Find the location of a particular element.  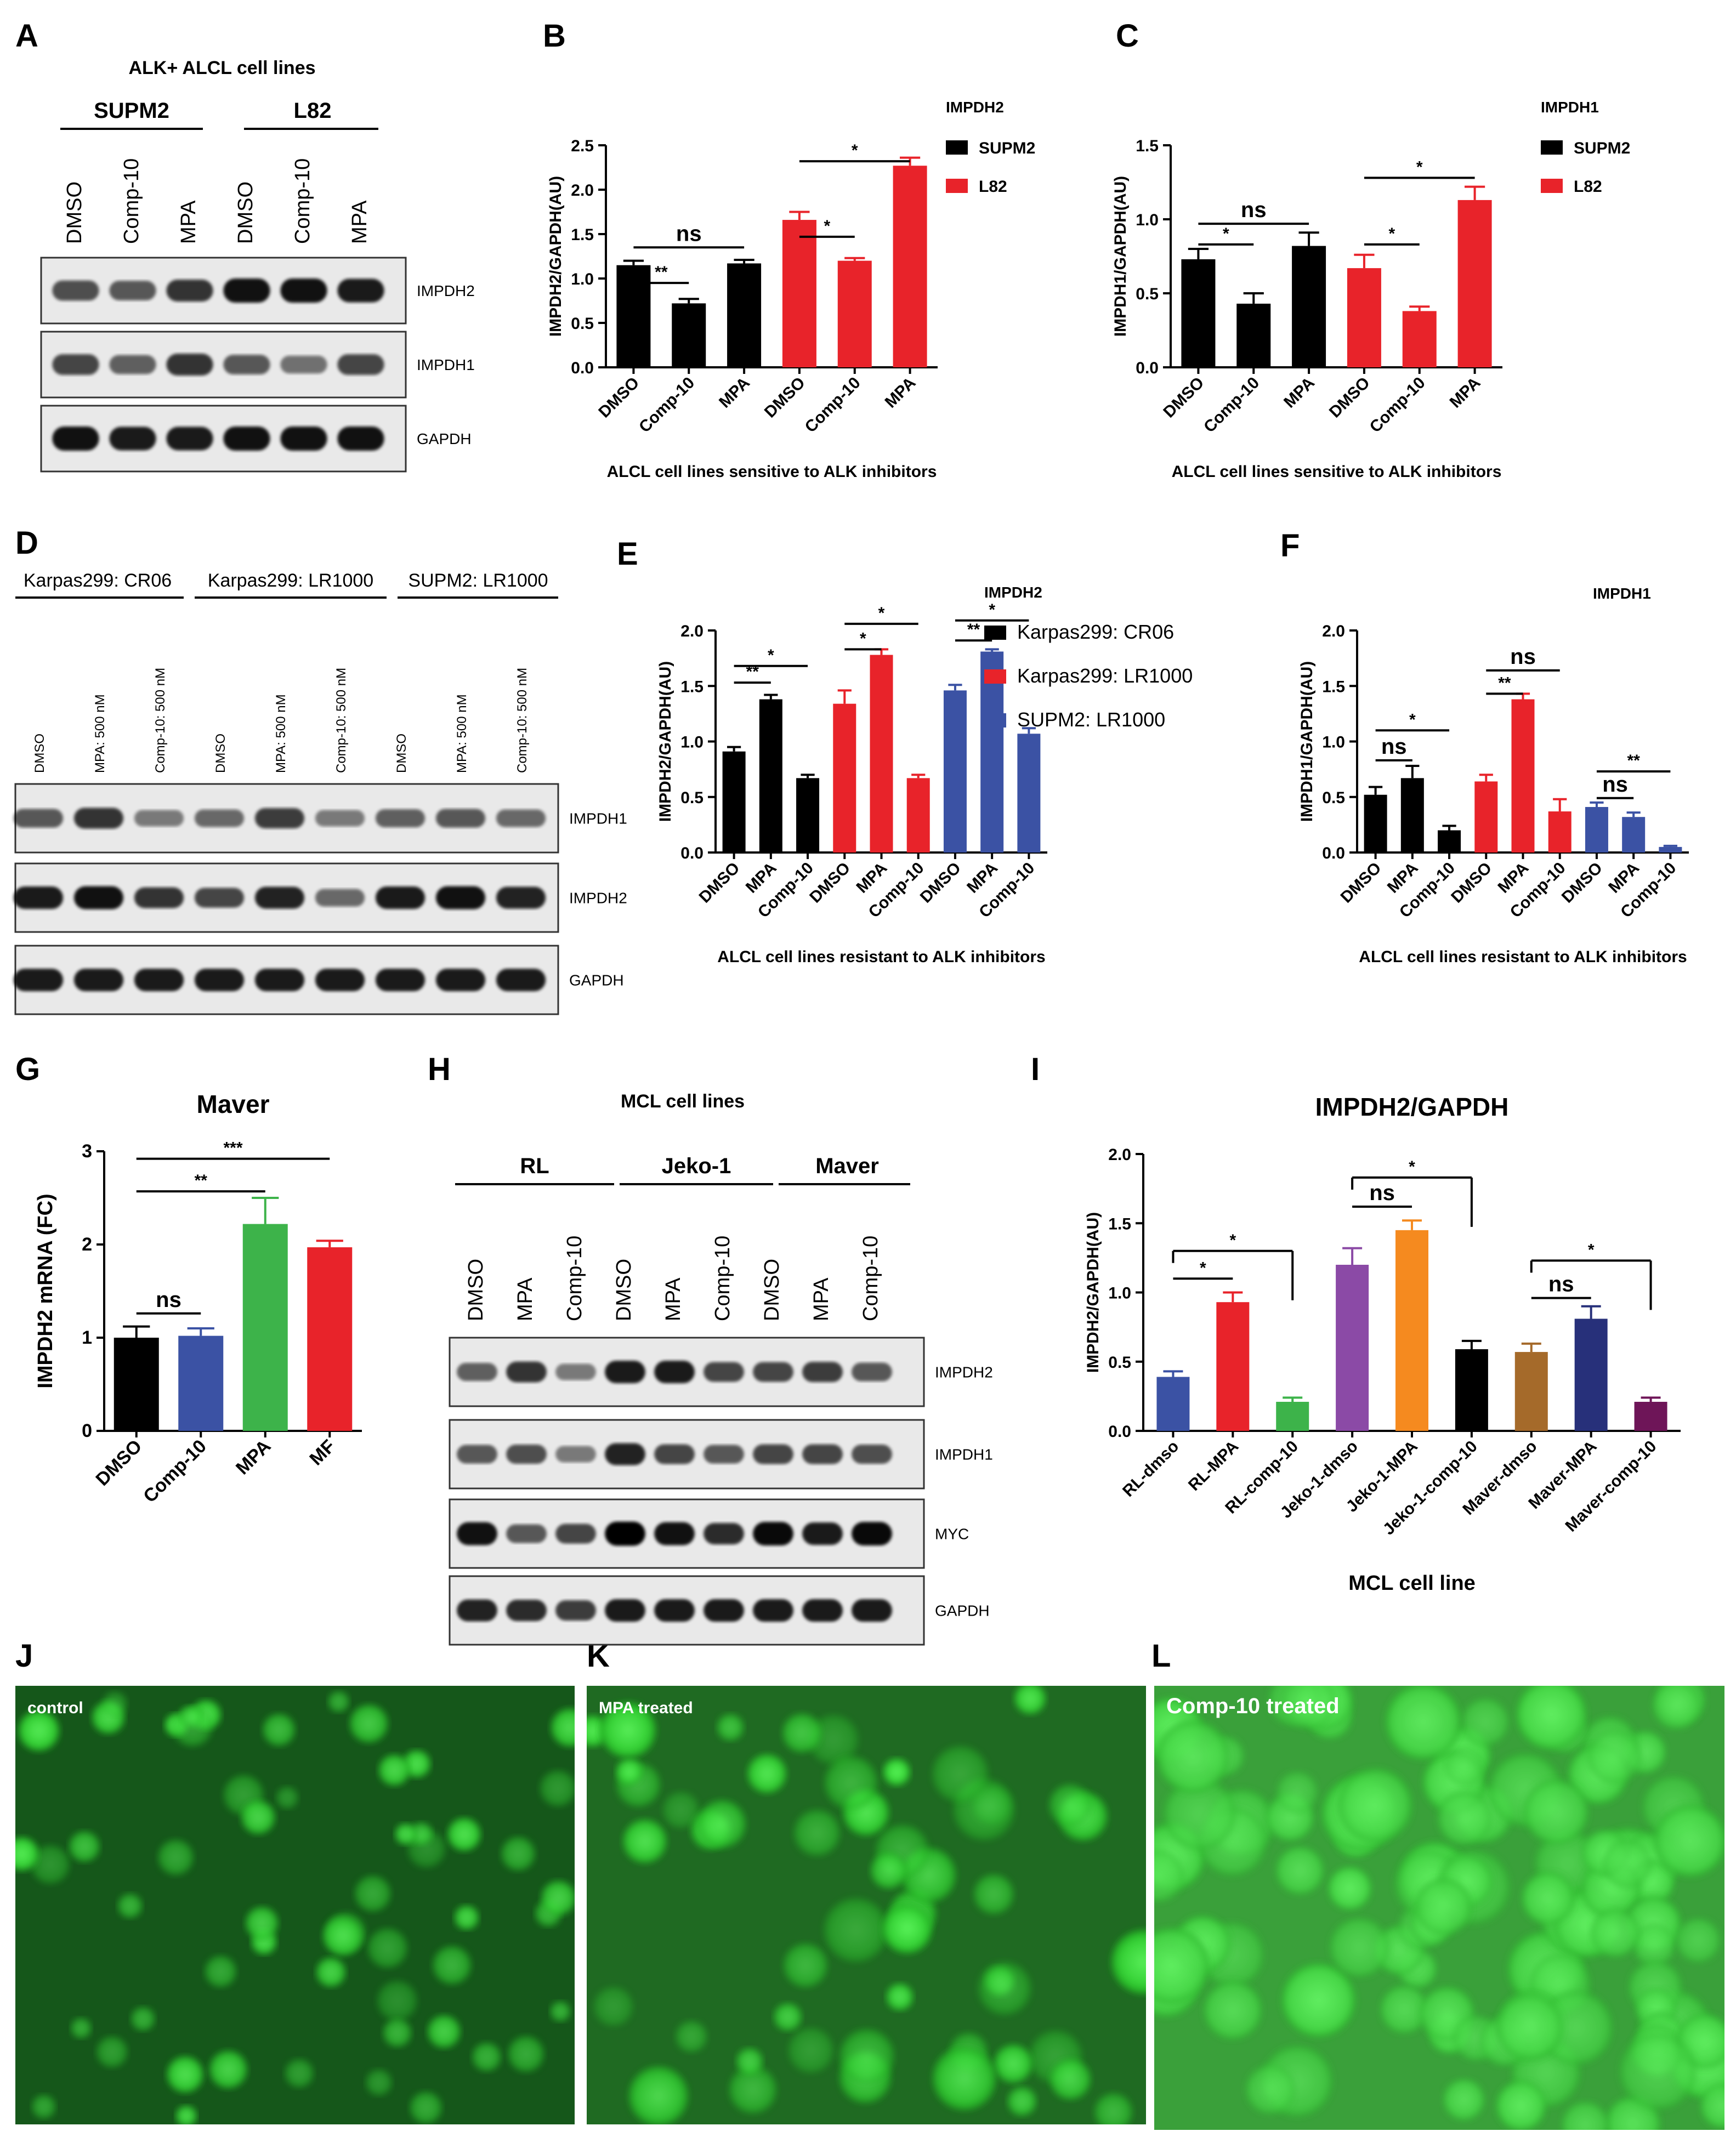

panel-label-e: E is located at coordinates (627, 554).